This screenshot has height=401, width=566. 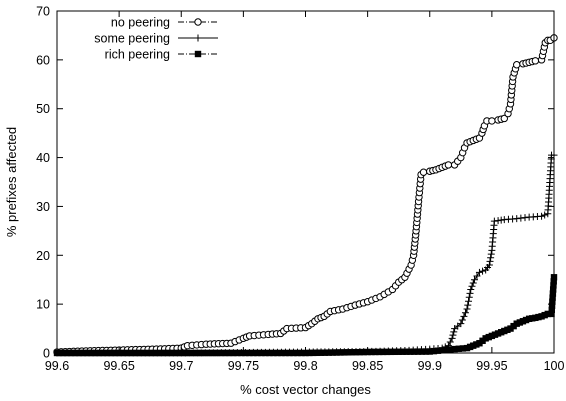 I want to click on y-tick-label: 40, so click(x=43, y=158).